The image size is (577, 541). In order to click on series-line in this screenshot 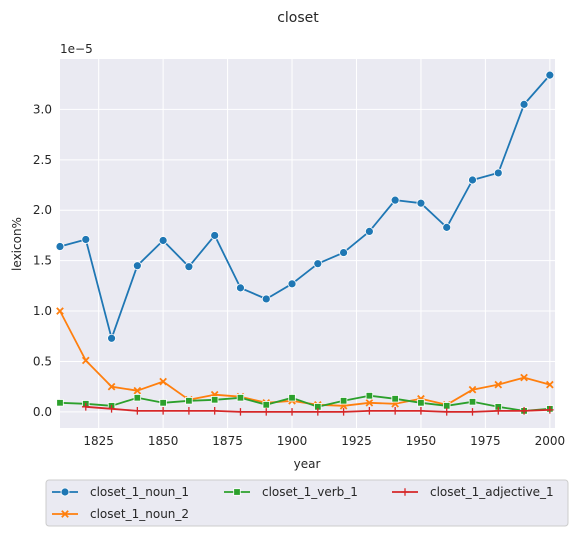, I will do `click(304, 403)`.